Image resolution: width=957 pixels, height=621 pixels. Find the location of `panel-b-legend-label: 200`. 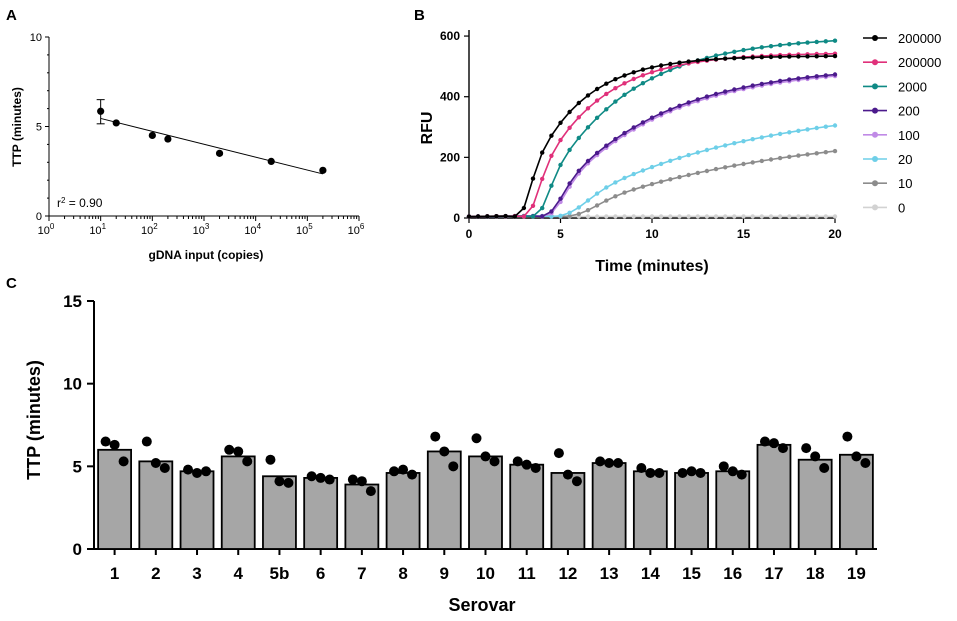

panel-b-legend-label: 200 is located at coordinates (909, 111).